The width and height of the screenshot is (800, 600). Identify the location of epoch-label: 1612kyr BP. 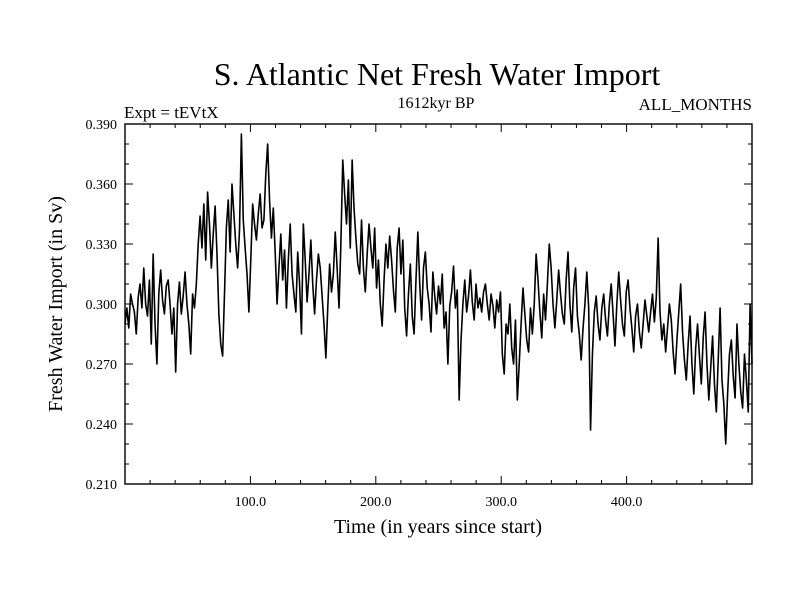
(436, 103).